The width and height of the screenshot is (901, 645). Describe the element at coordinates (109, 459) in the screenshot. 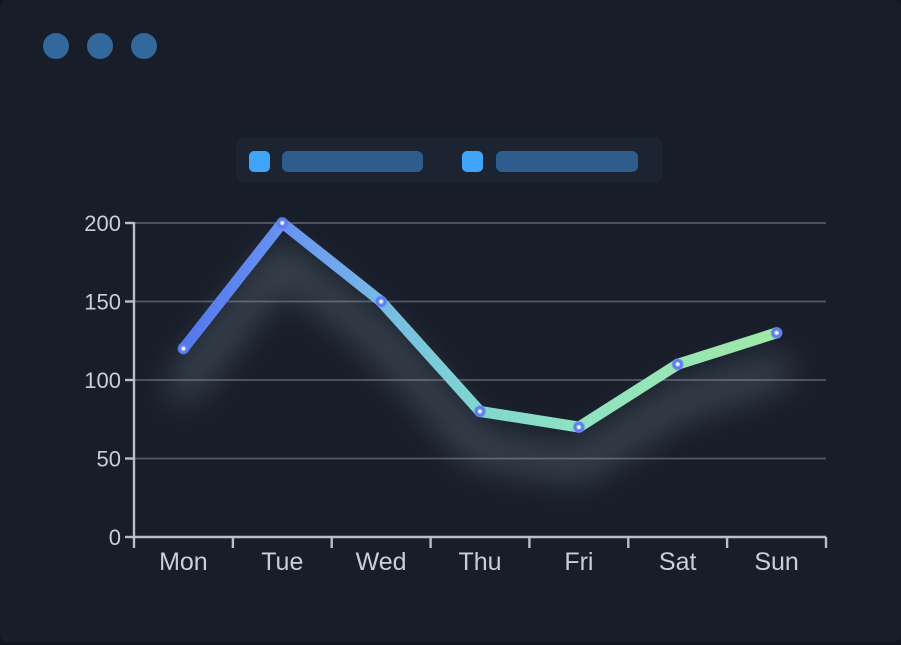

I see `svg-text: 50` at that location.